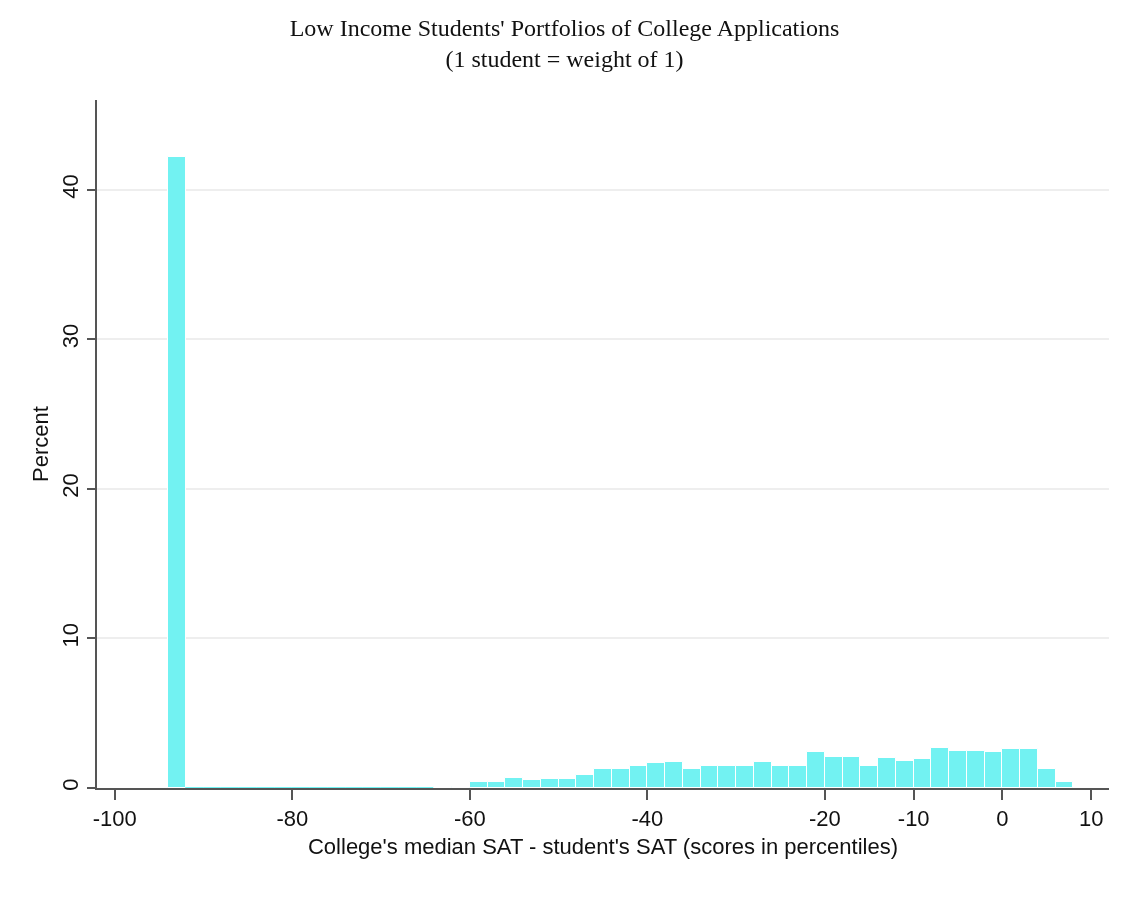 This screenshot has width=1129, height=898. I want to click on chart-subtitle: (1 student = weight of 1), so click(564, 59).